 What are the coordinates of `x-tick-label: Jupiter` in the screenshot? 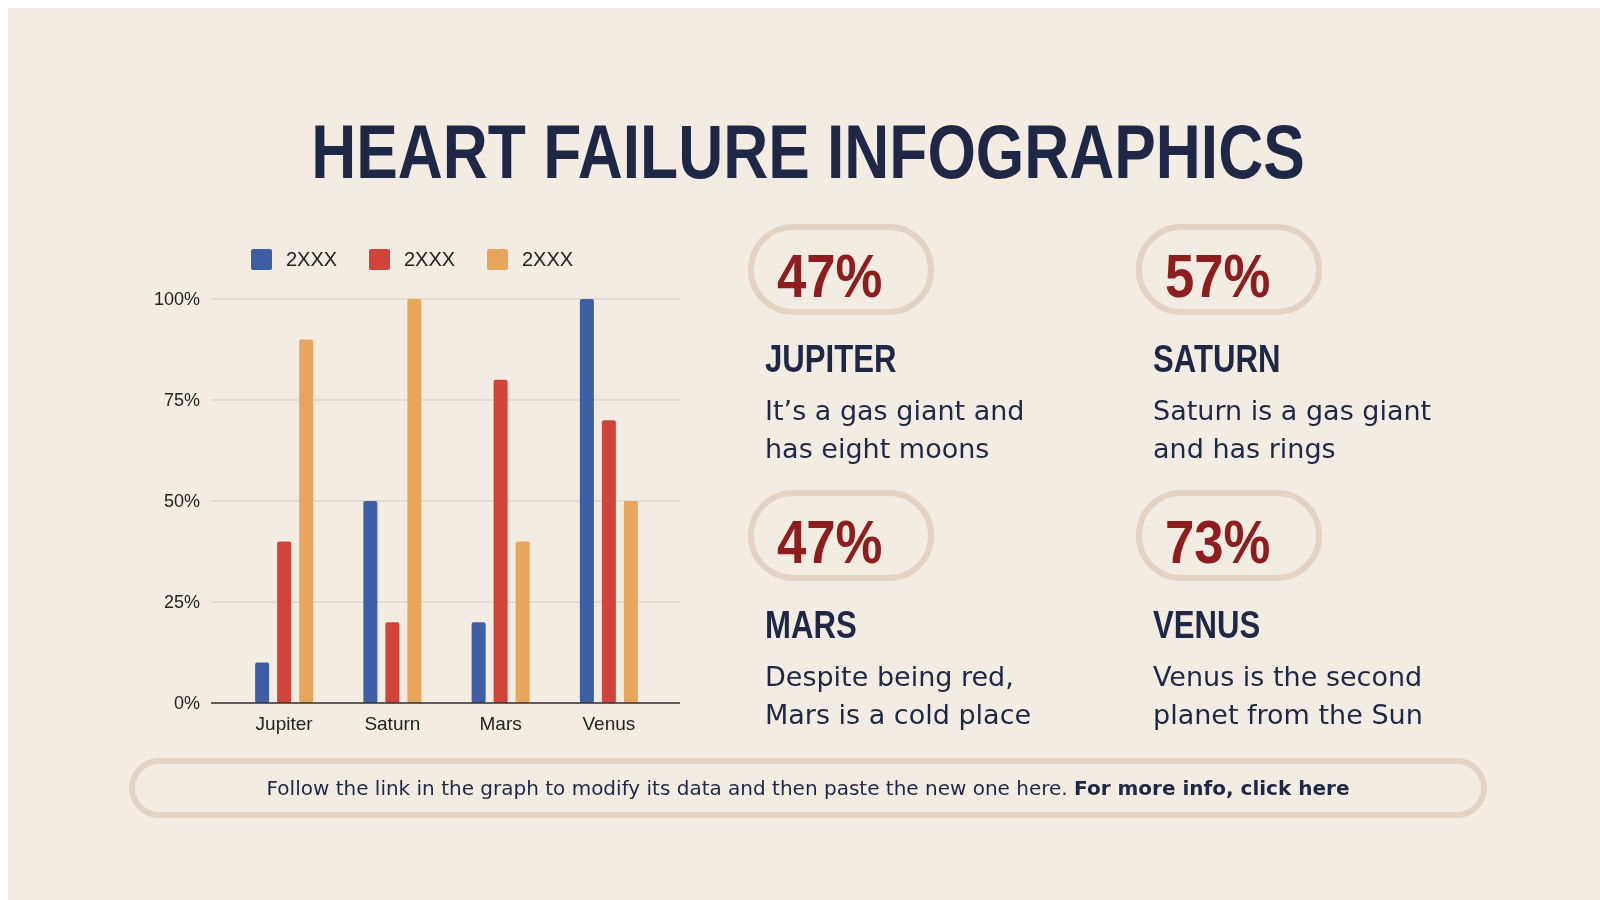 It's located at (284, 723).